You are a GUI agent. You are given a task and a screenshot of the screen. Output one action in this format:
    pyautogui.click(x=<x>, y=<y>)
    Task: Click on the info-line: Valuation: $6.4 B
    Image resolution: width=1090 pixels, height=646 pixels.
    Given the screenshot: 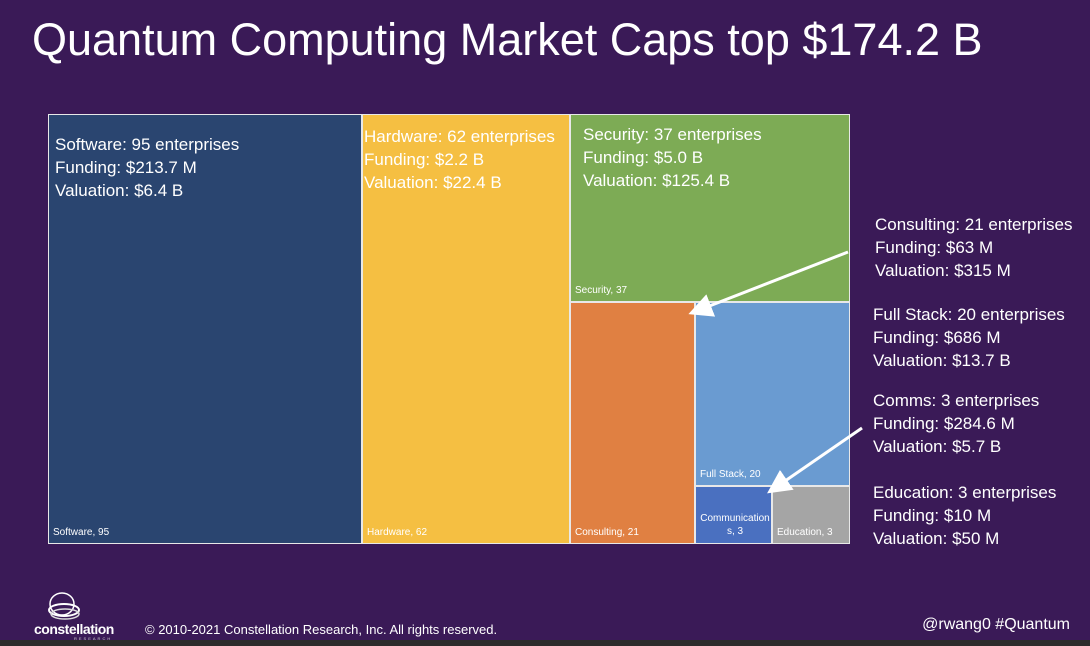 What is the action you would take?
    pyautogui.click(x=119, y=190)
    